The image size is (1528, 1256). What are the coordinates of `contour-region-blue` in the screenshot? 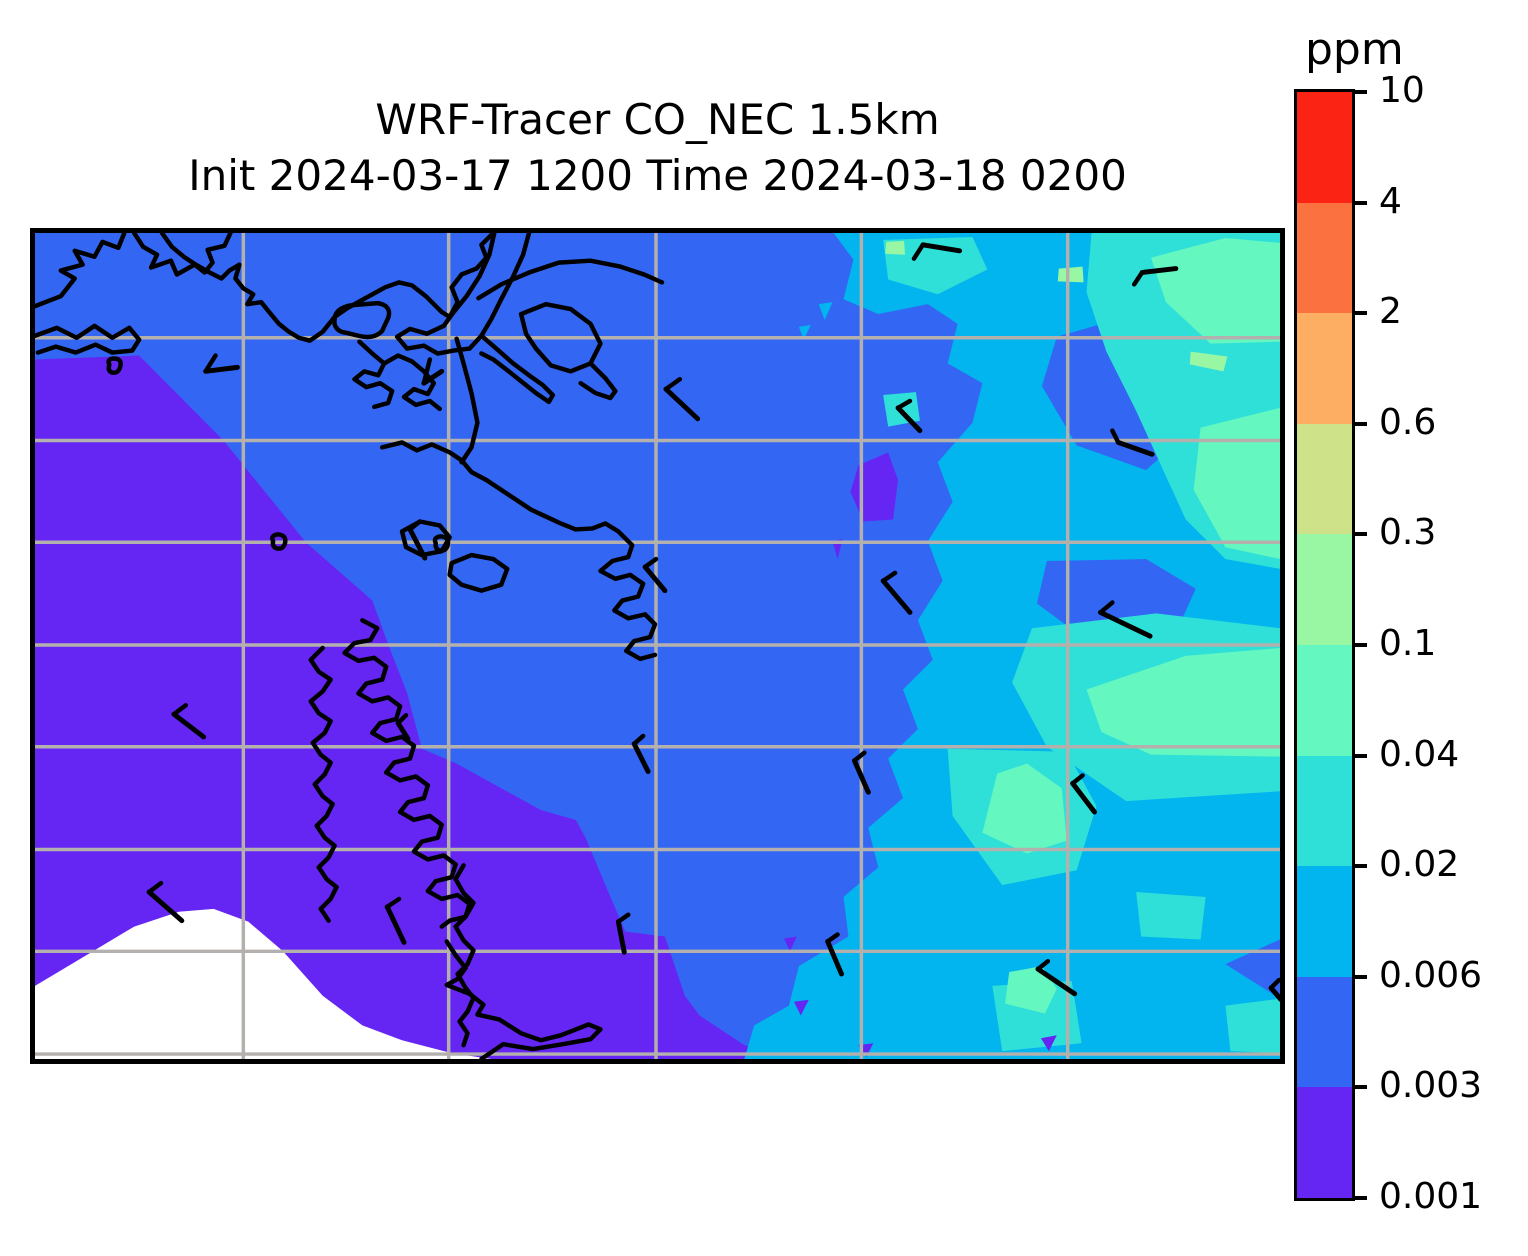 It's located at (1252, 969).